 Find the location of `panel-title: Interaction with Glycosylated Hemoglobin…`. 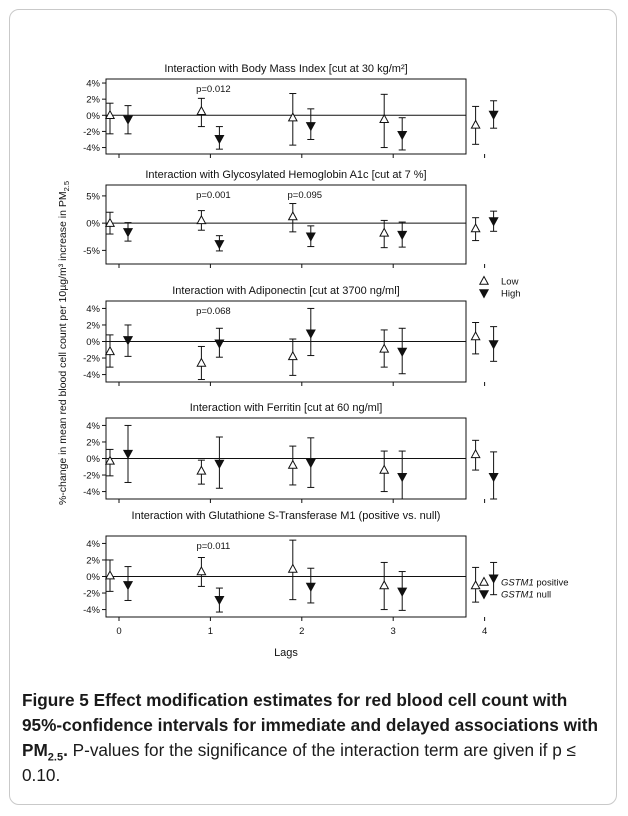

panel-title: Interaction with Glycosylated Hemoglobin… is located at coordinates (285, 175).